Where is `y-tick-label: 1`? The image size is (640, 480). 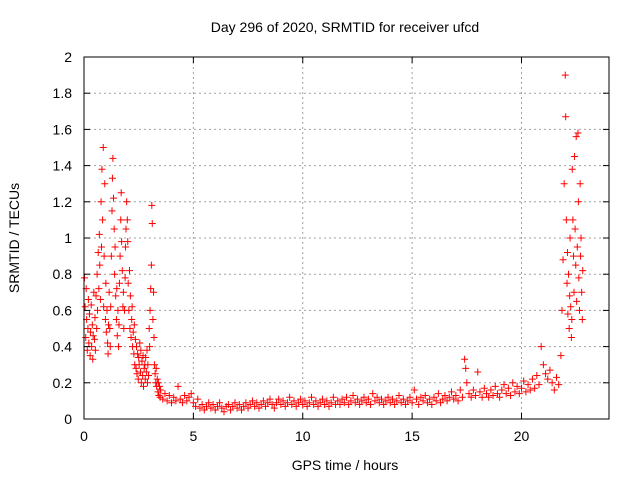 y-tick-label: 1 is located at coordinates (68, 238).